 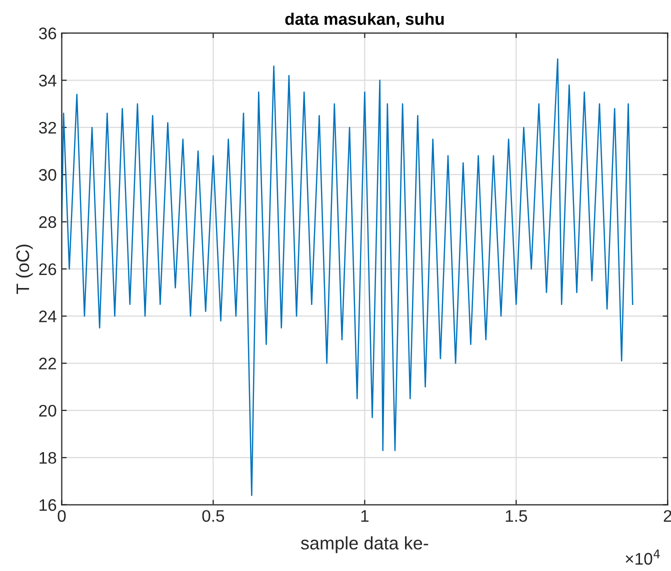 What do you see at coordinates (47, 34) in the screenshot?
I see `y-tick-label: 36` at bounding box center [47, 34].